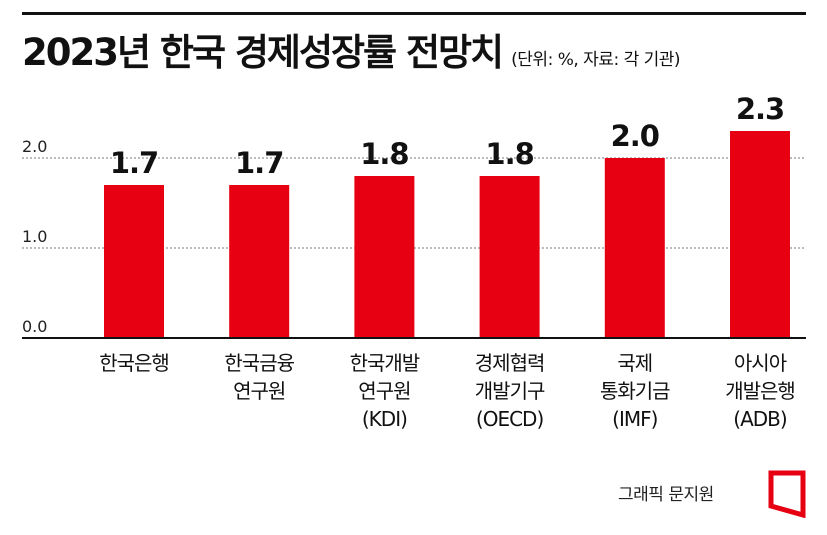 The image size is (827, 535). I want to click on category-label: 한국개발, so click(385, 363).